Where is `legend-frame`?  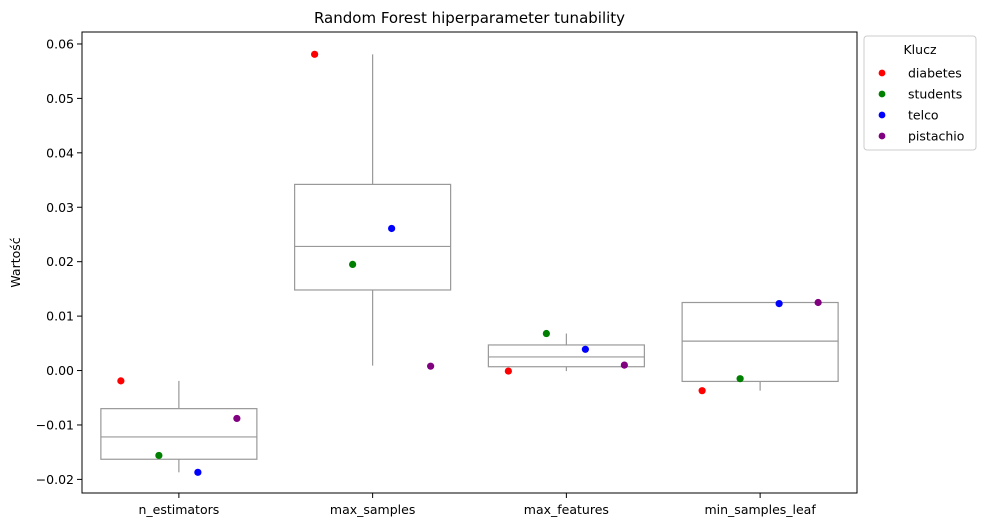 legend-frame is located at coordinates (920, 93).